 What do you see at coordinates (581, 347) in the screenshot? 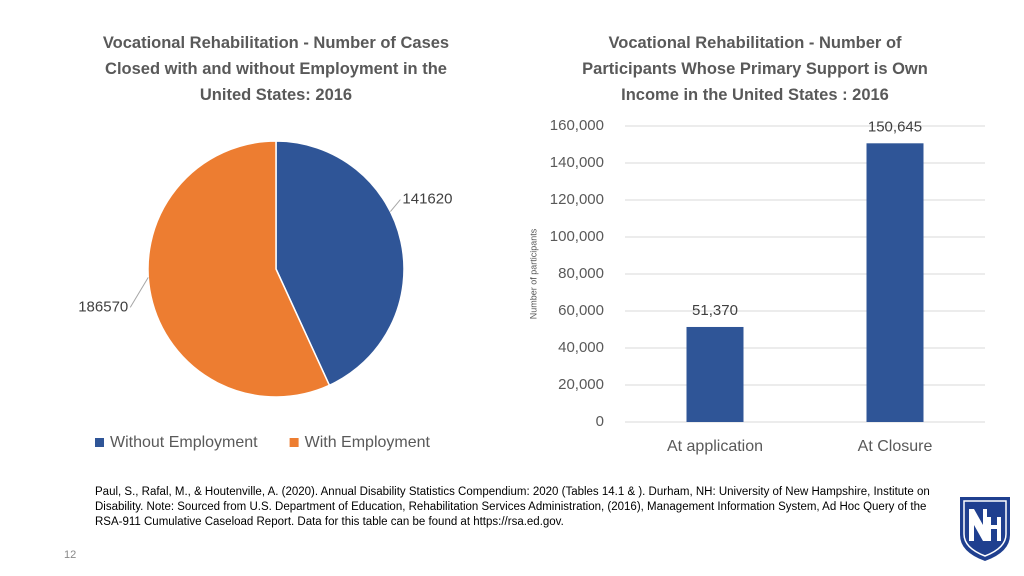
I see `y-tick-label: 40,000` at bounding box center [581, 347].